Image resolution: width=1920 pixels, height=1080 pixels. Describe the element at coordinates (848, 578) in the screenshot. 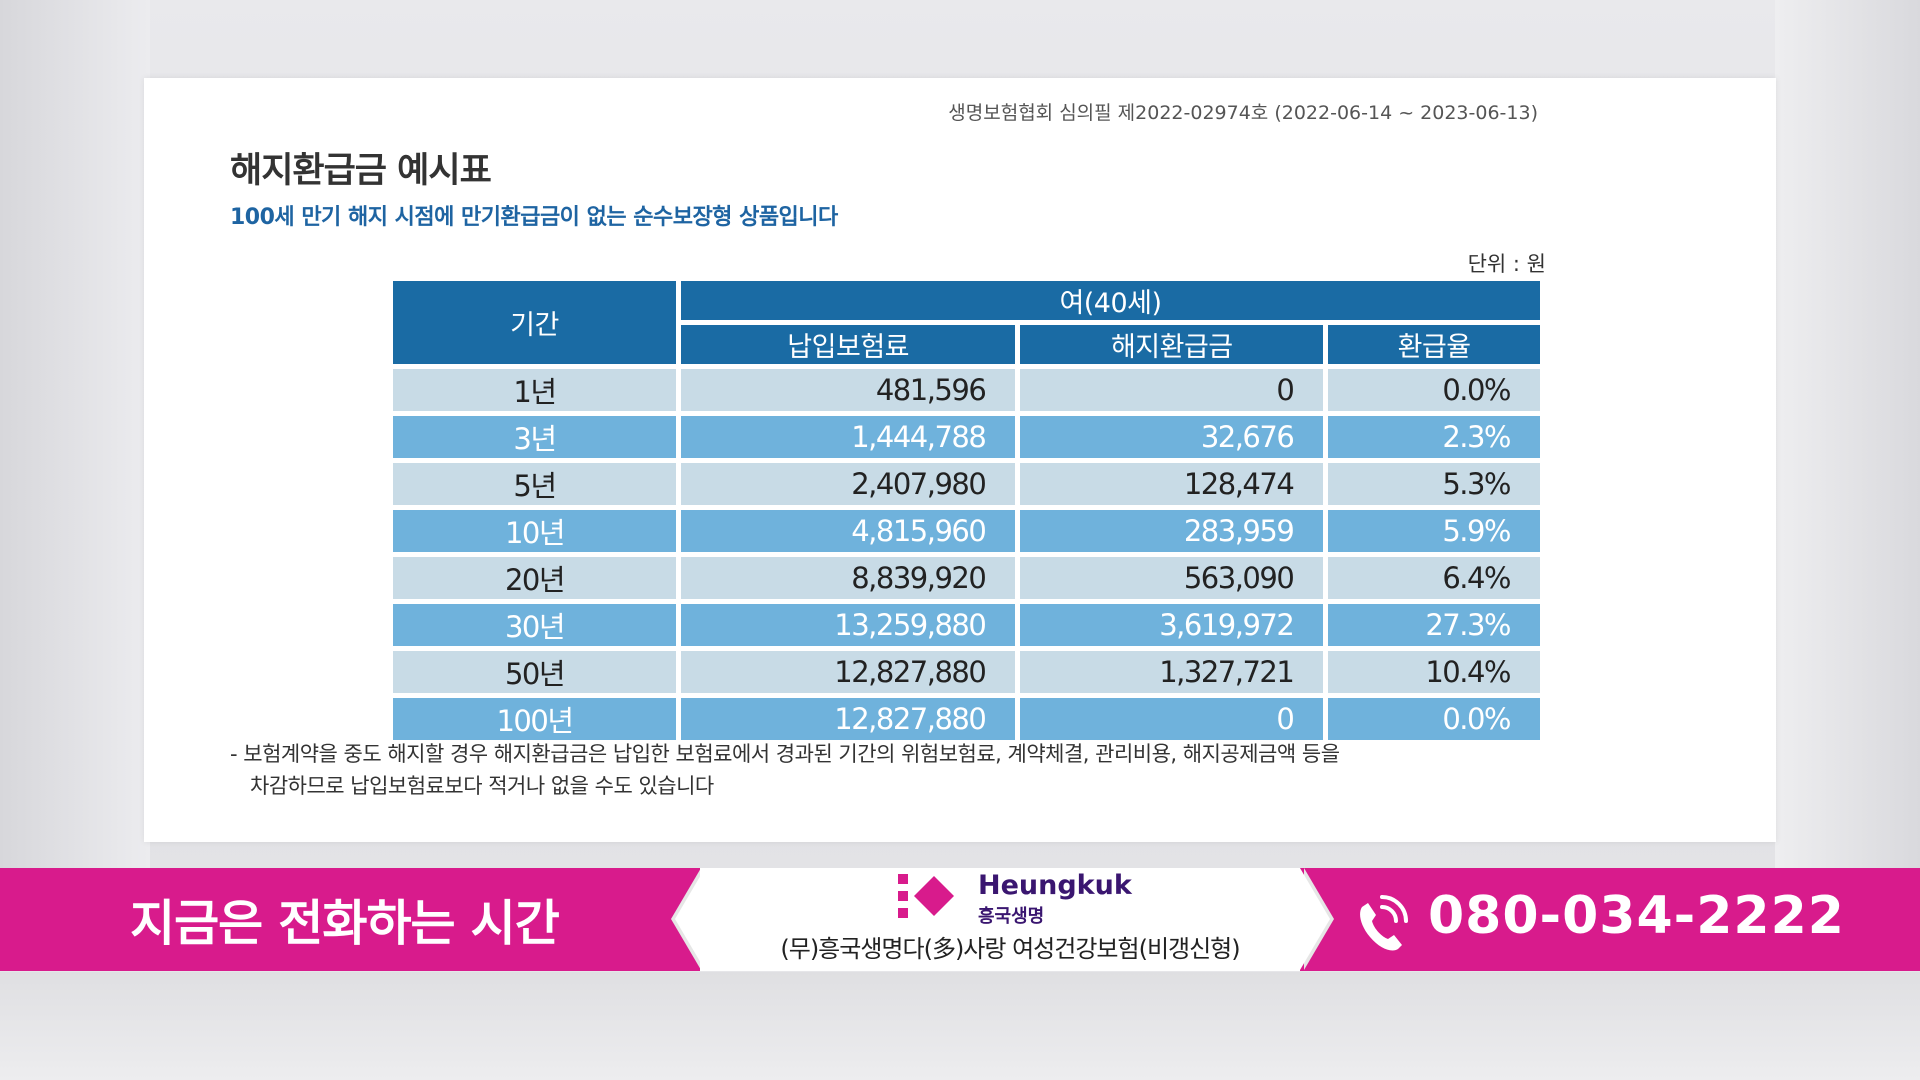

I see `premium-cell: 8,839,920` at that location.